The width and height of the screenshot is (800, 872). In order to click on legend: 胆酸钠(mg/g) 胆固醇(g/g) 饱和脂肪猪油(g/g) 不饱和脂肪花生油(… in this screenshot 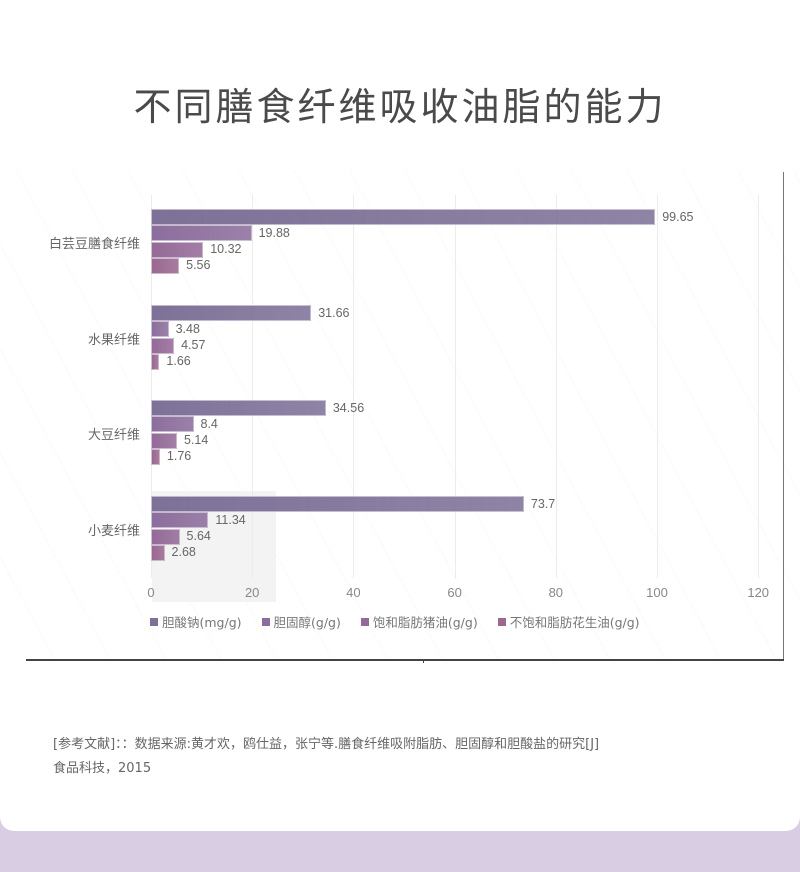, I will do `click(395, 621)`.